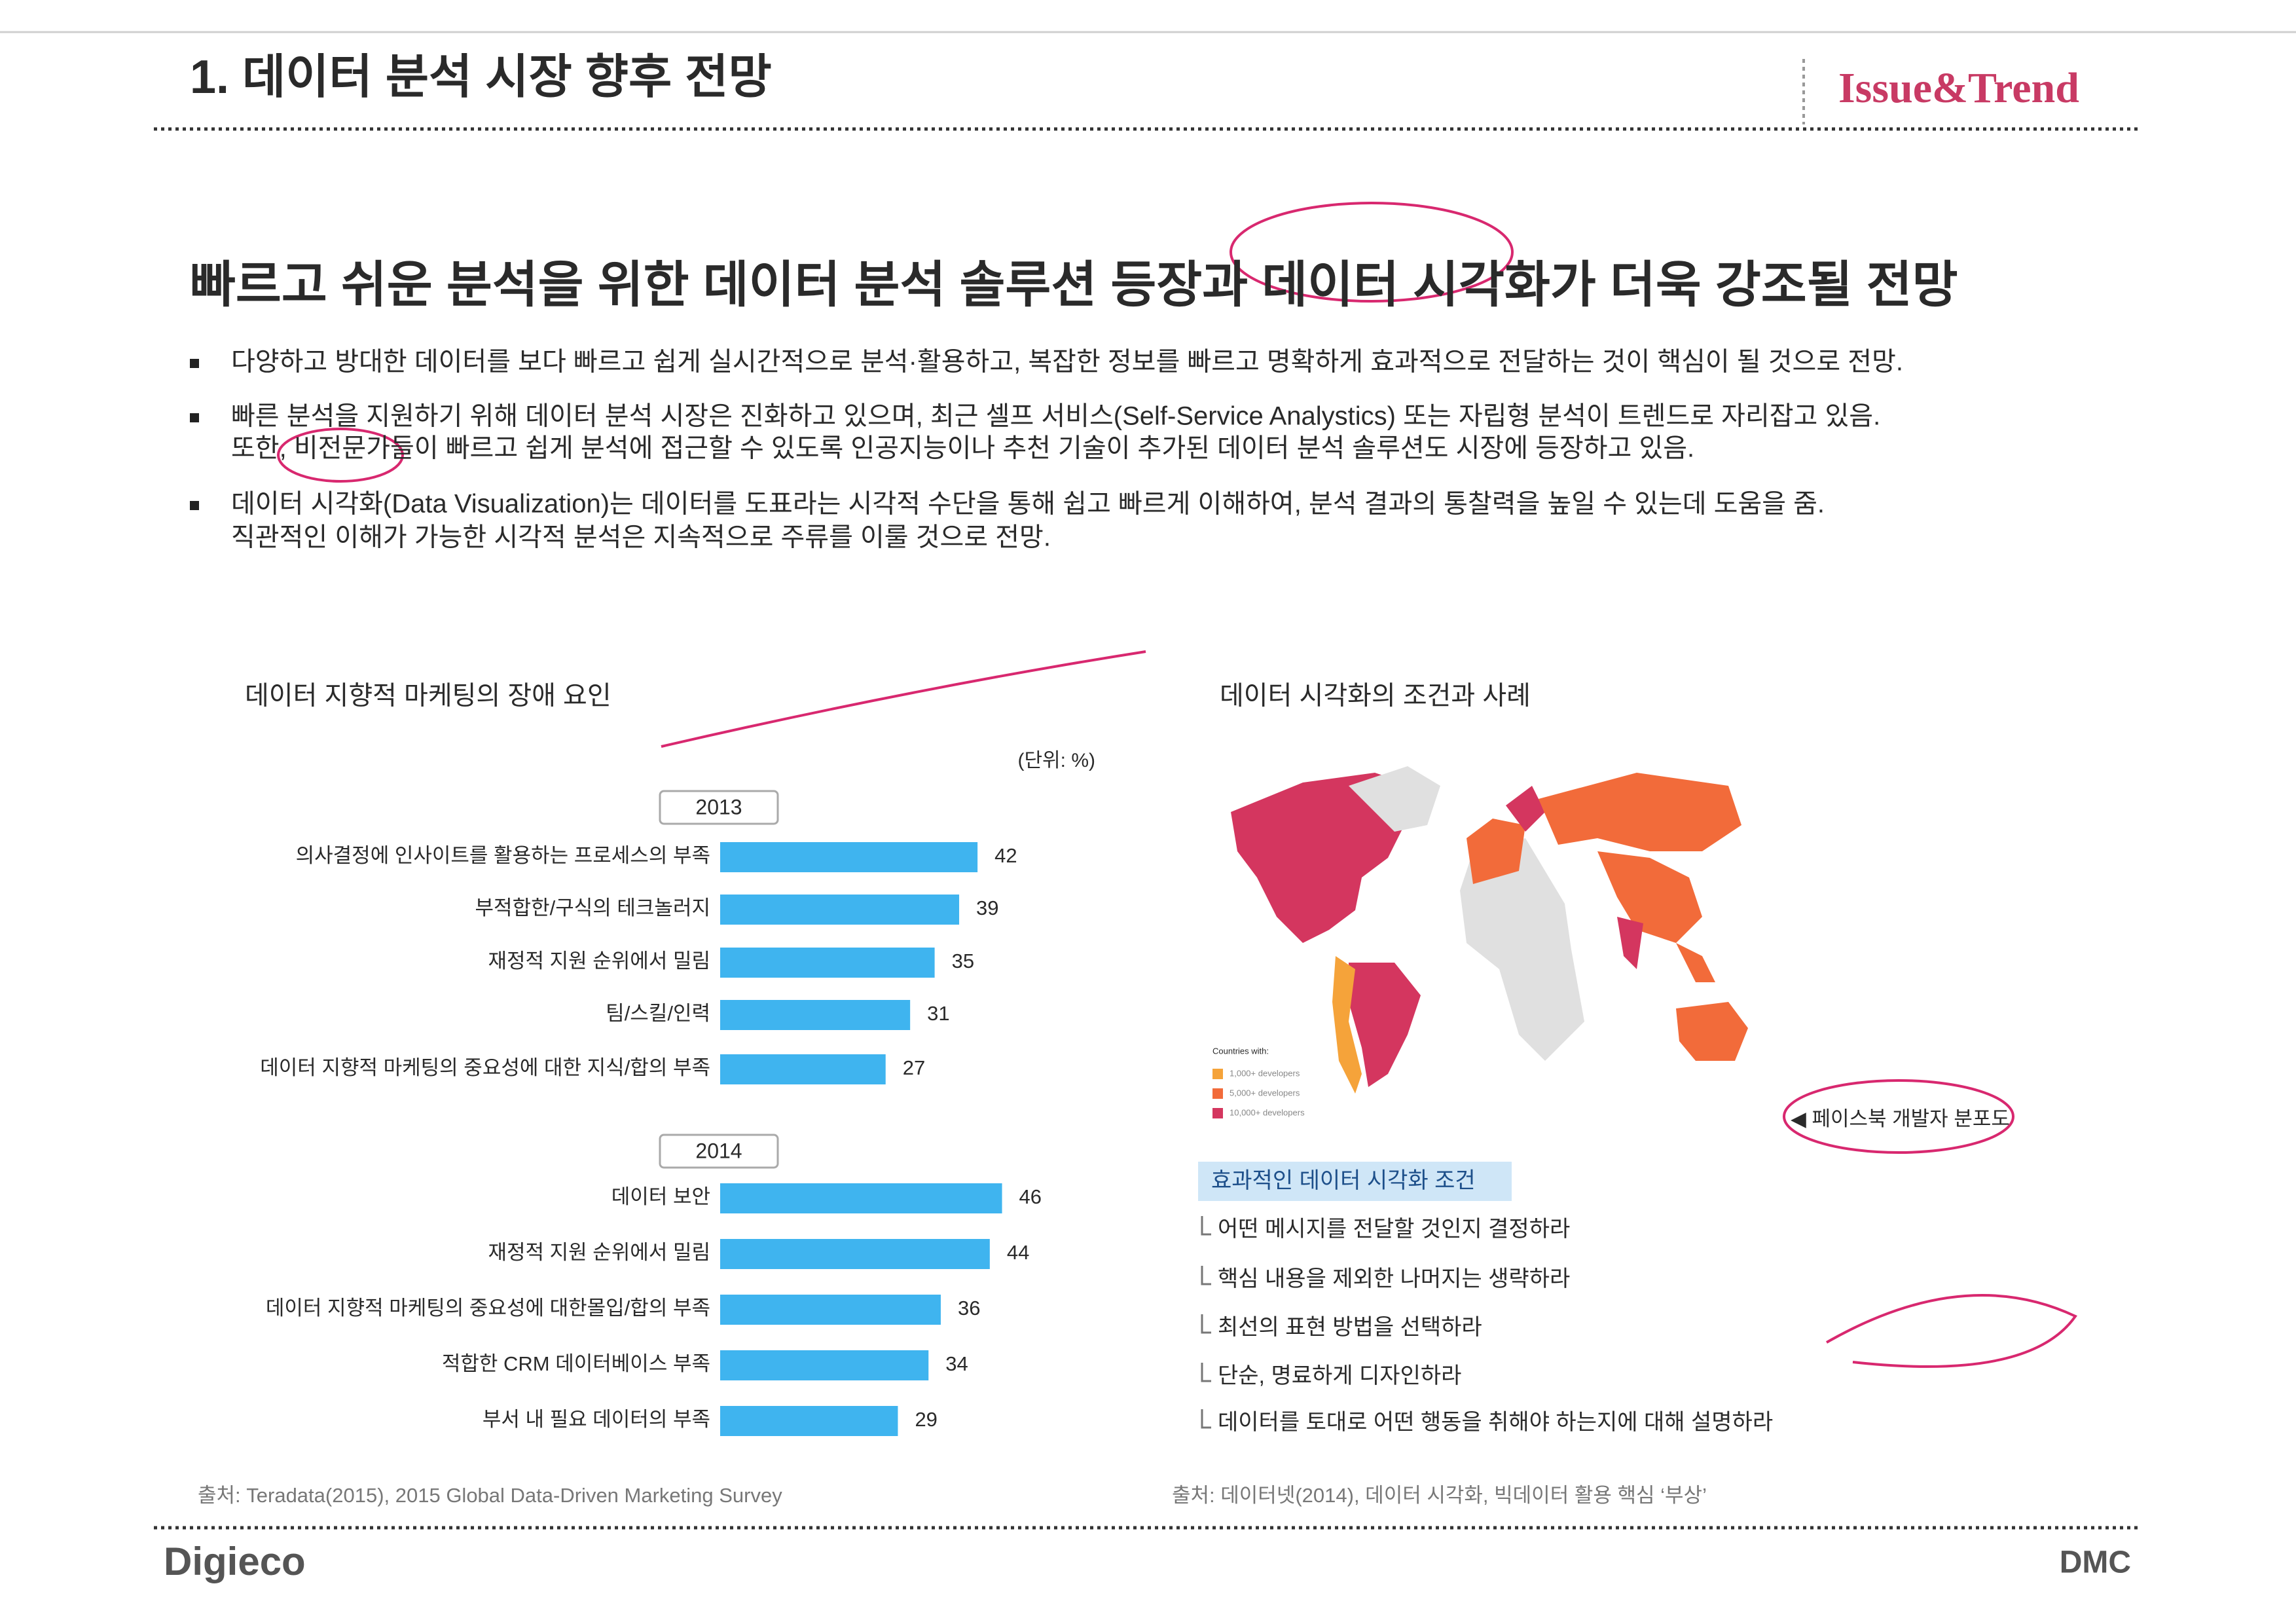 Image resolution: width=2296 pixels, height=1624 pixels. What do you see at coordinates (1056, 760) in the screenshot?
I see `unit-label: (단위: %)` at bounding box center [1056, 760].